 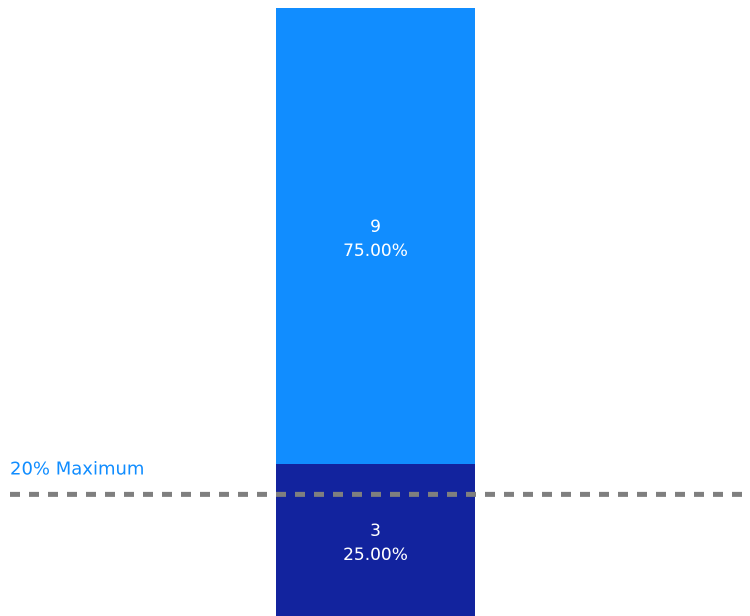 What do you see at coordinates (375, 531) in the screenshot?
I see `segment-value-label-1: 3` at bounding box center [375, 531].